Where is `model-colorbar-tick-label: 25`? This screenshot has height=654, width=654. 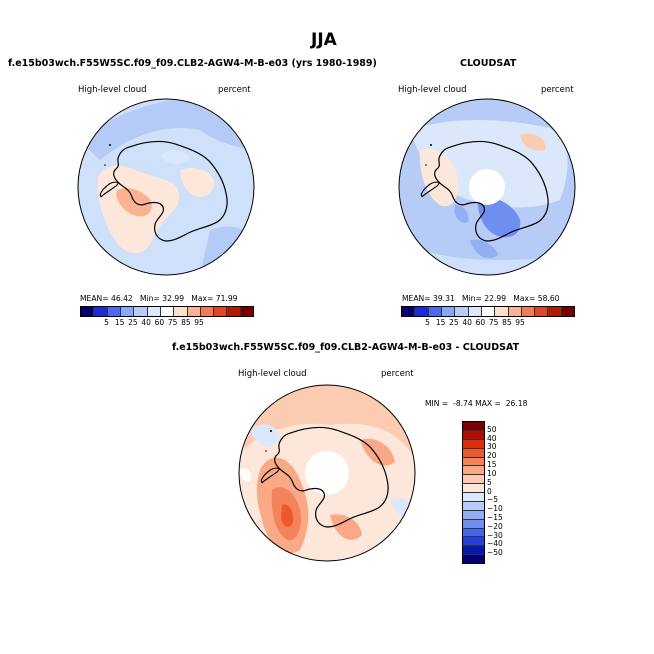 model-colorbar-tick-label: 25 is located at coordinates (133, 322).